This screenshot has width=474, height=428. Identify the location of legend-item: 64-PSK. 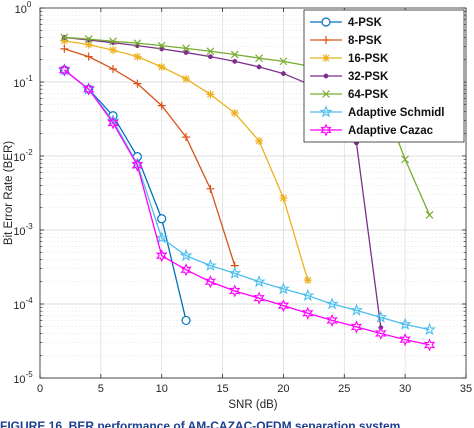
(349, 95).